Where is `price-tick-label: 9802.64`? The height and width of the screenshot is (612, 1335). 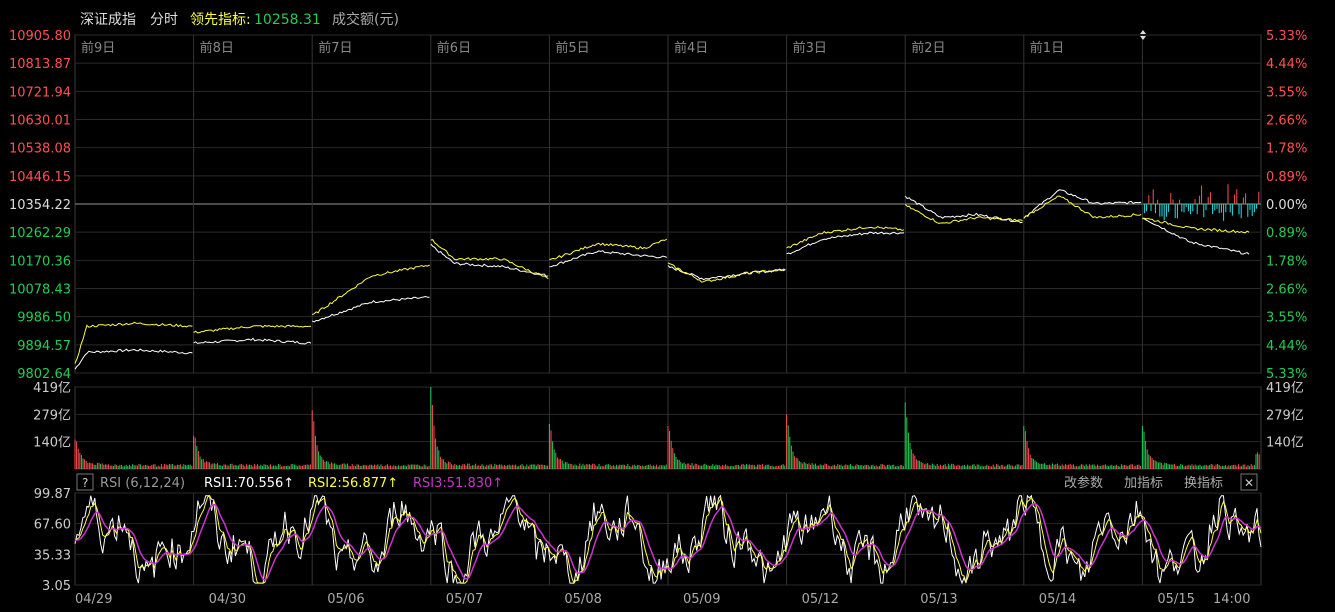 price-tick-label: 9802.64 is located at coordinates (44, 374).